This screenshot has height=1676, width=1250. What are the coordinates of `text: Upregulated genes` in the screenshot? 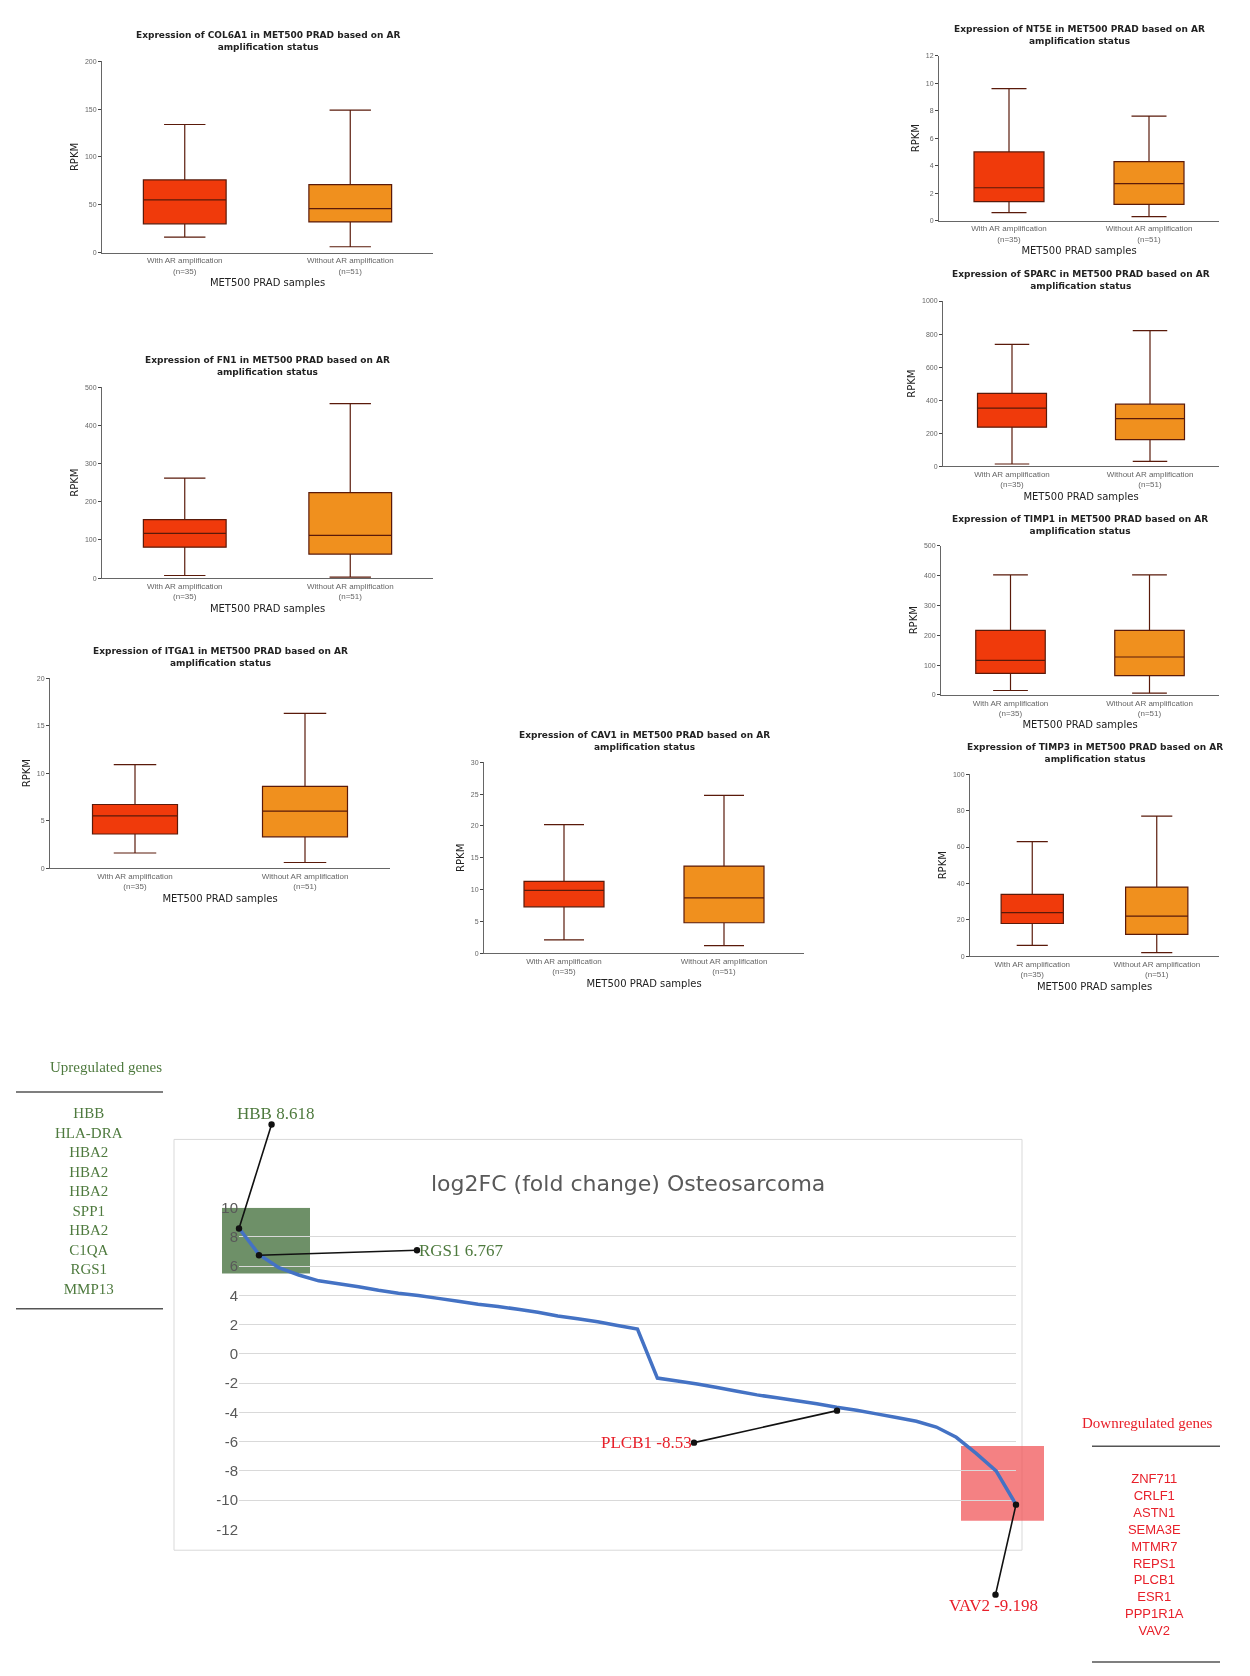 It's located at (106, 1067).